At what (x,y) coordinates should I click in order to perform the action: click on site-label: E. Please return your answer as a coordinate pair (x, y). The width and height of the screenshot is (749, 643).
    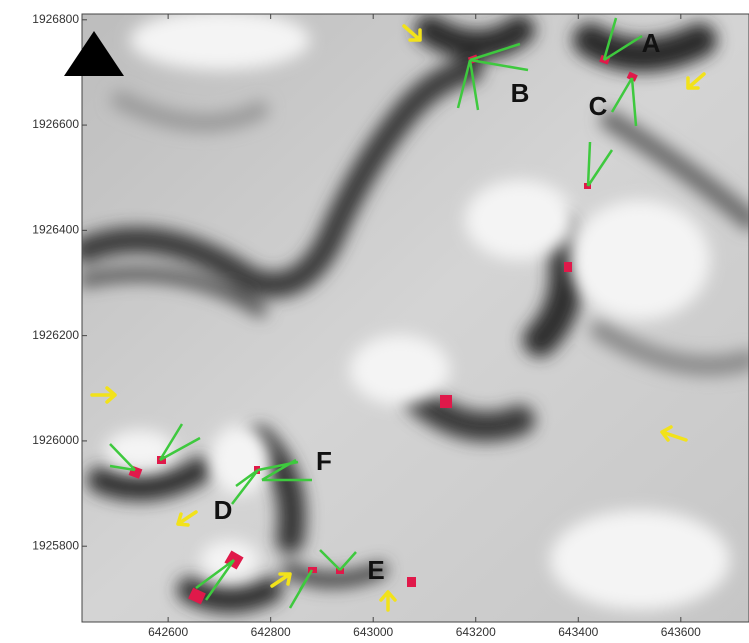
    Looking at the image, I should click on (375, 570).